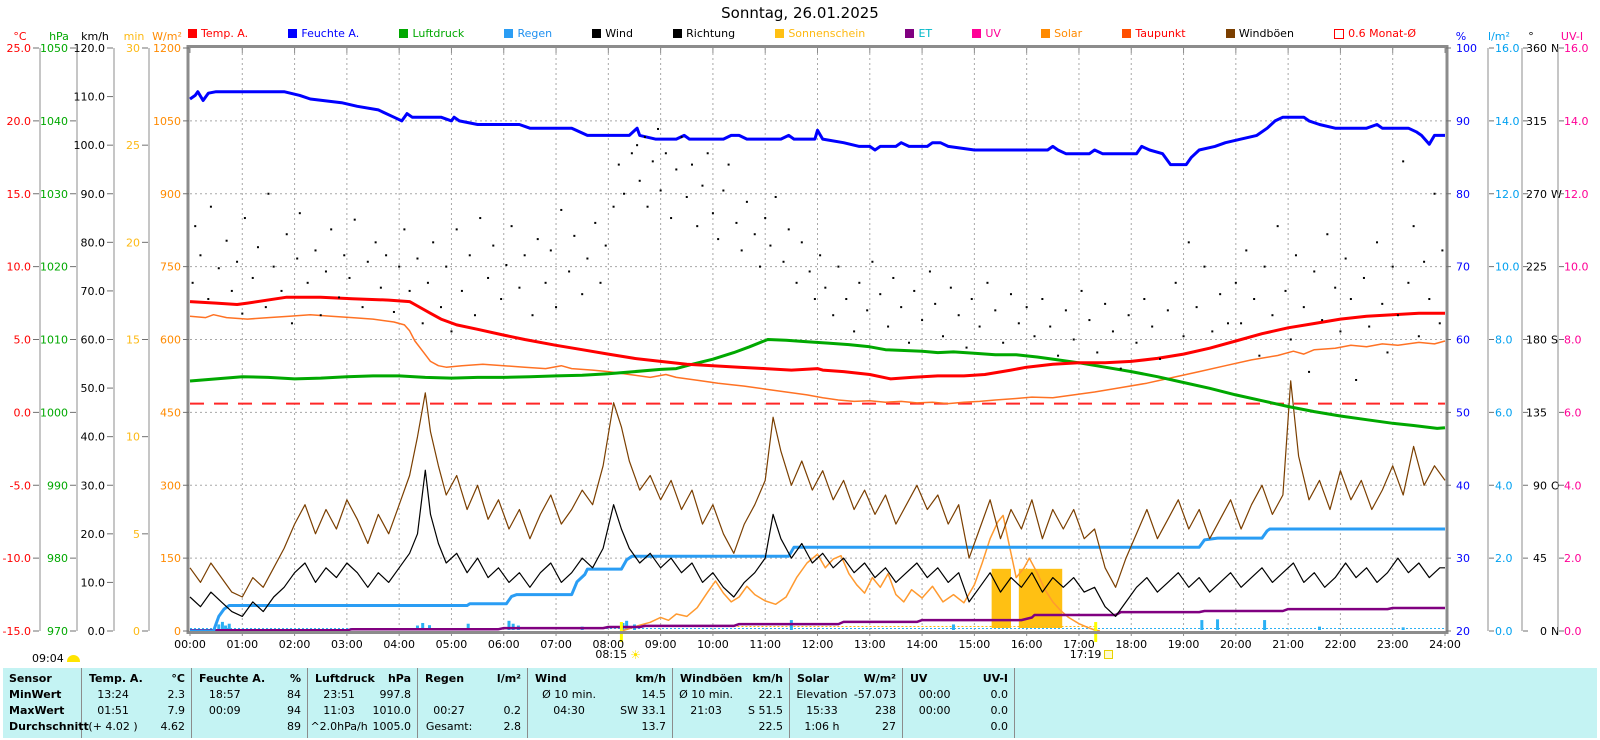  I want to click on axis-tick-label: 0, so click(1543, 631).